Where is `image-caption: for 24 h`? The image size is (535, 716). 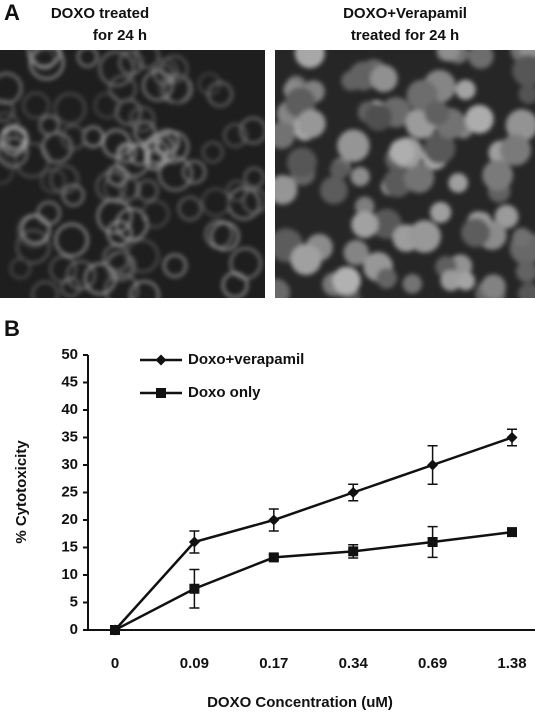
image-caption: for 24 h is located at coordinates (120, 35).